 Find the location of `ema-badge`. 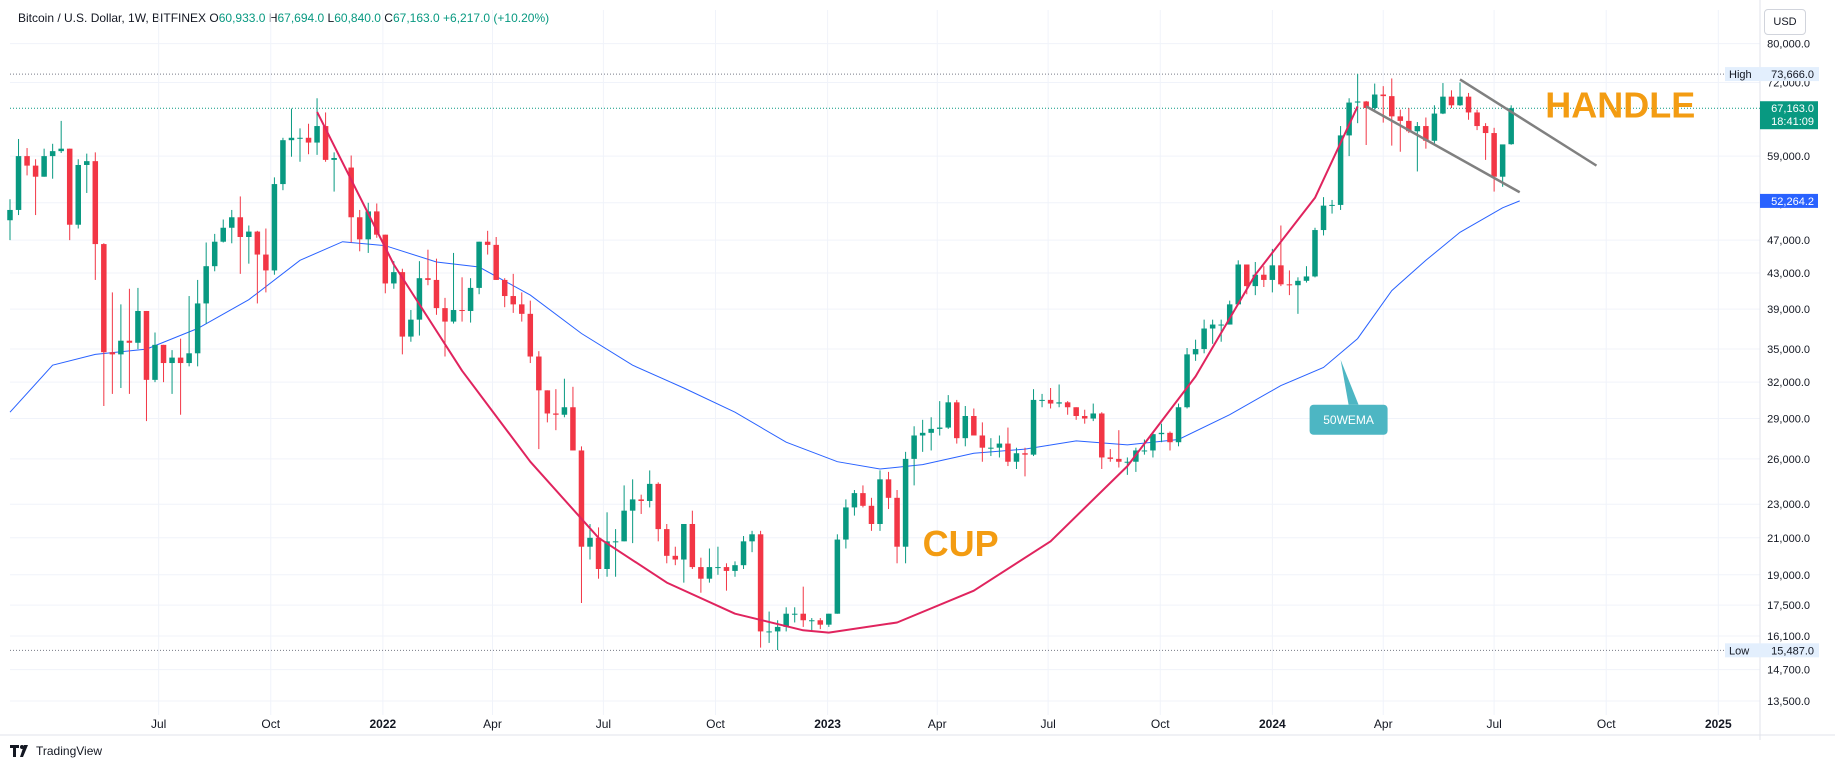

ema-badge is located at coordinates (1789, 200).